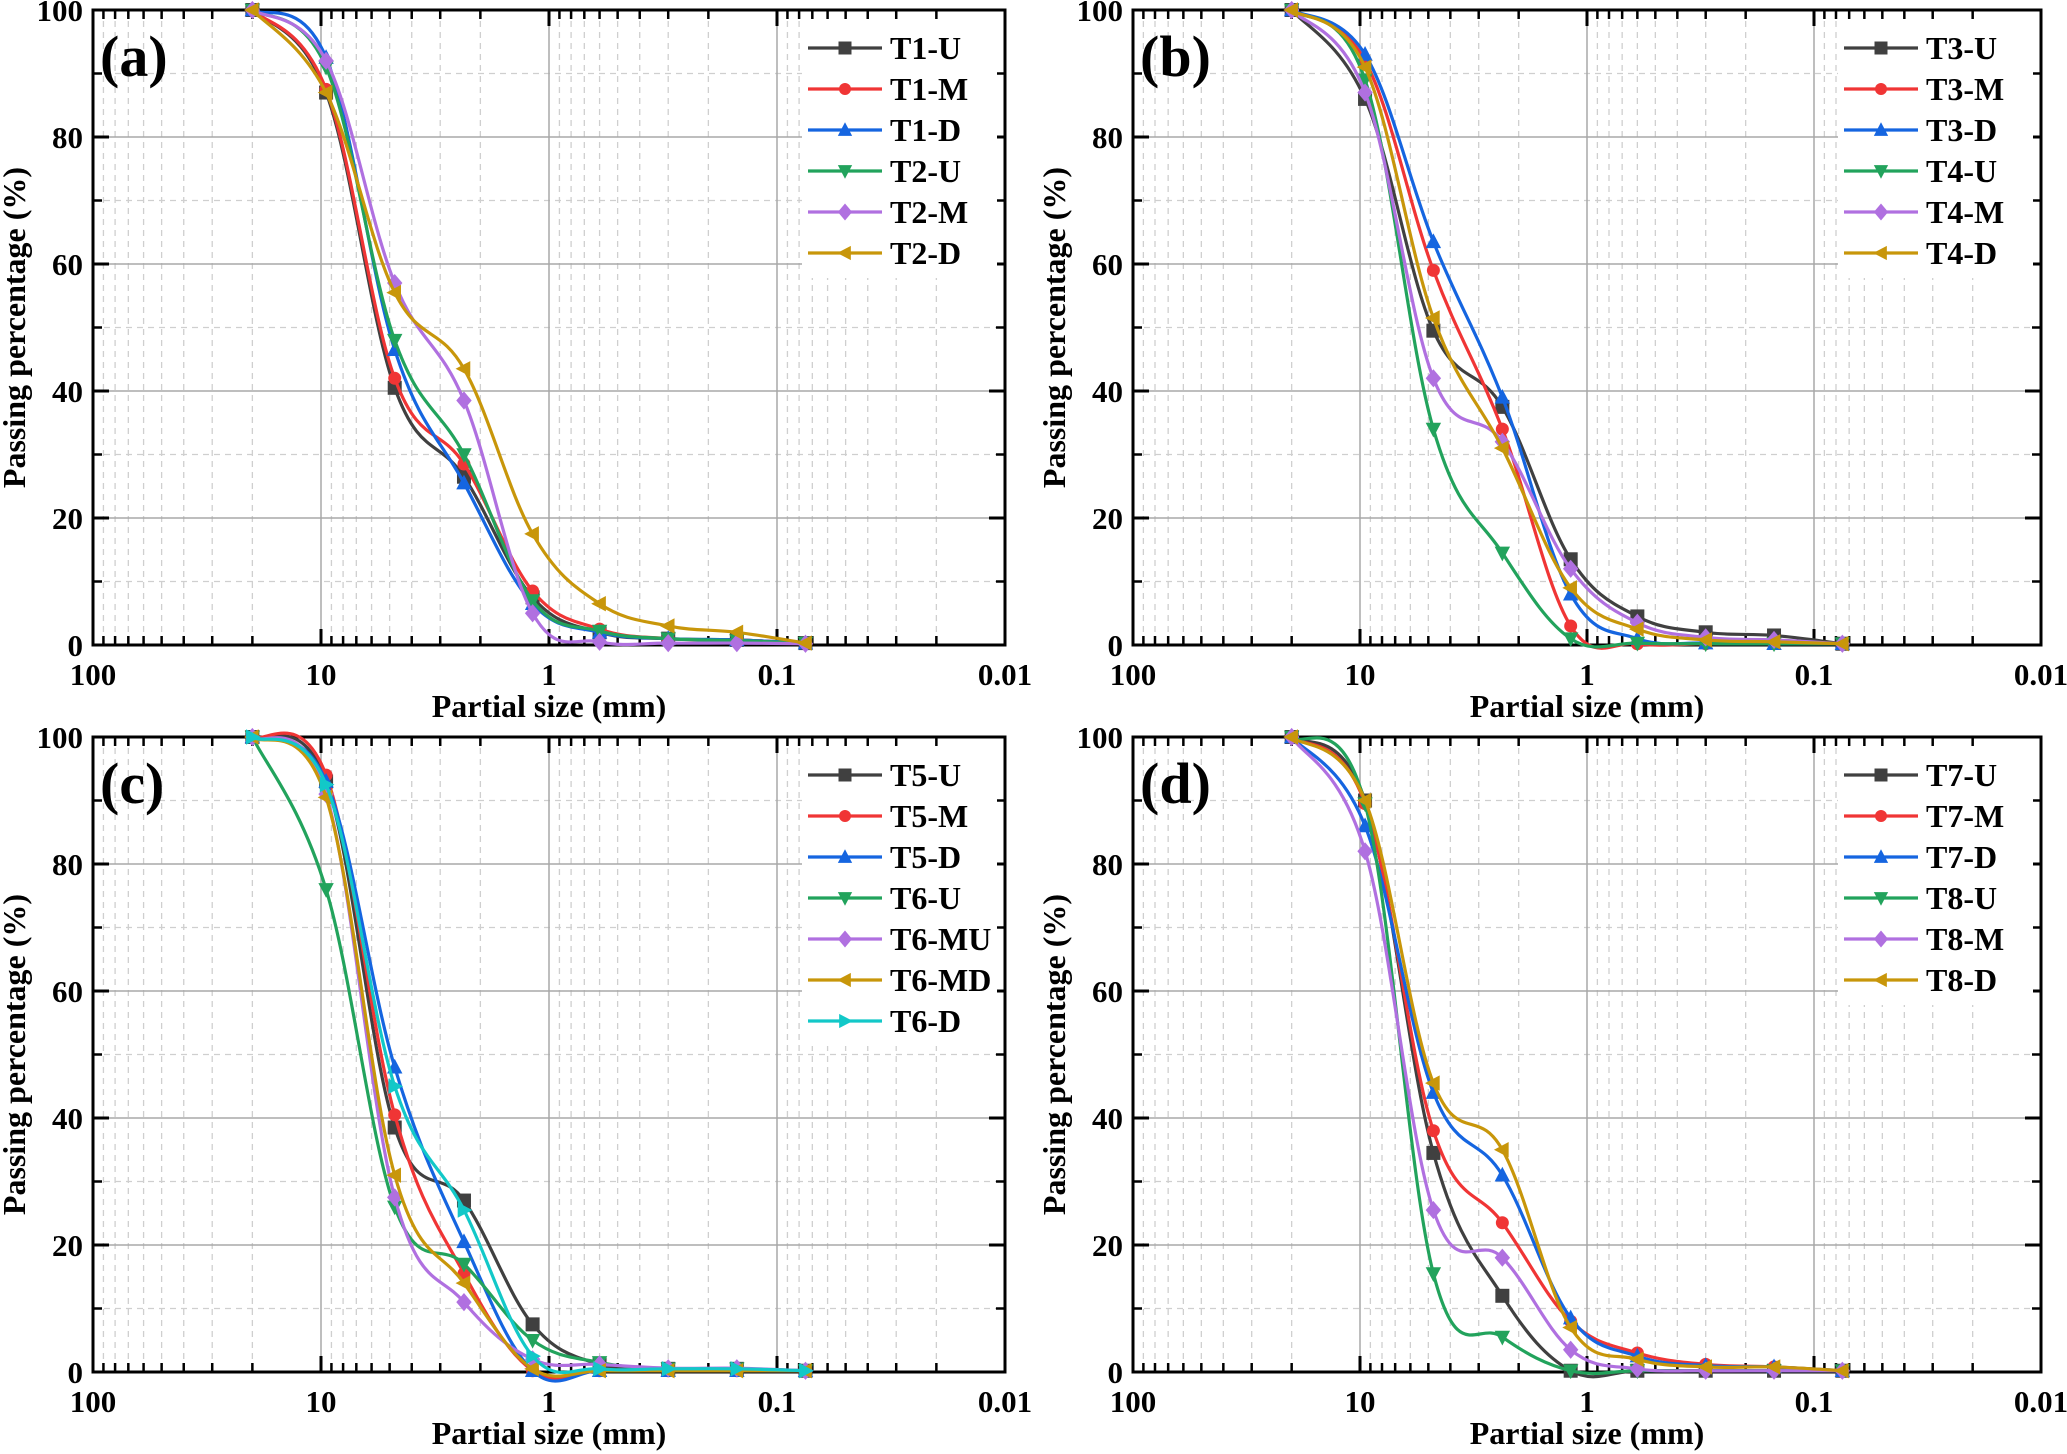  I want to click on legend-label: T8-D, so click(1961, 980).